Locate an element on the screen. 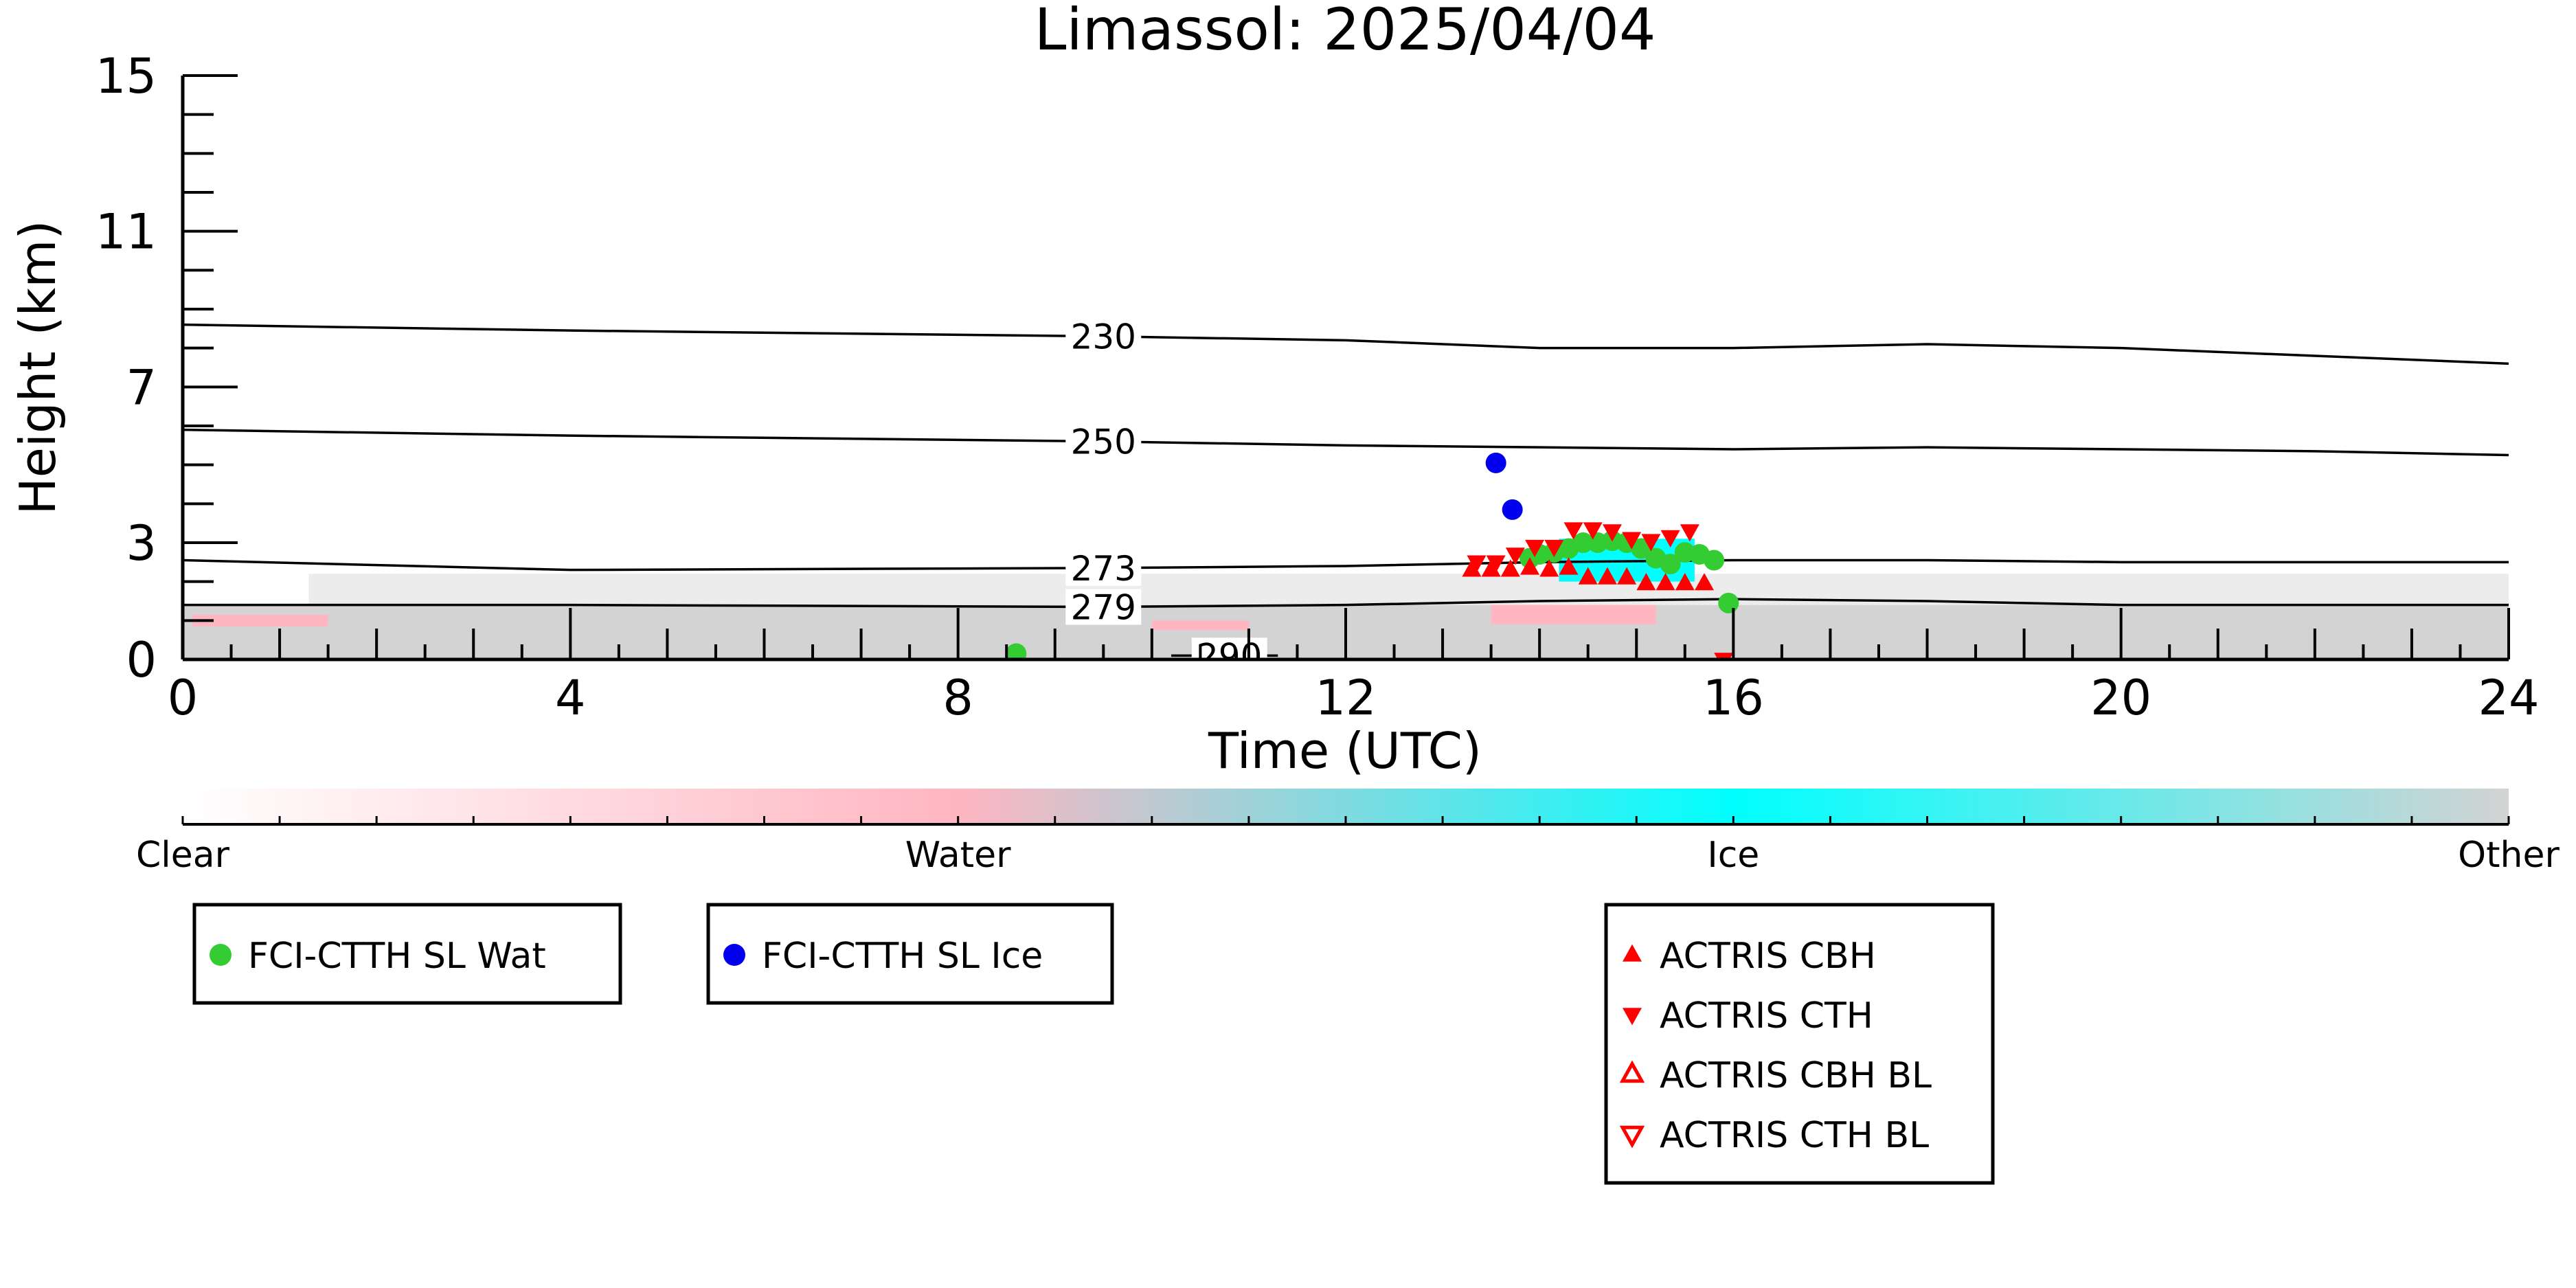 This screenshot has width=2576, height=1288. other-class-light-band is located at coordinates (1408, 589).